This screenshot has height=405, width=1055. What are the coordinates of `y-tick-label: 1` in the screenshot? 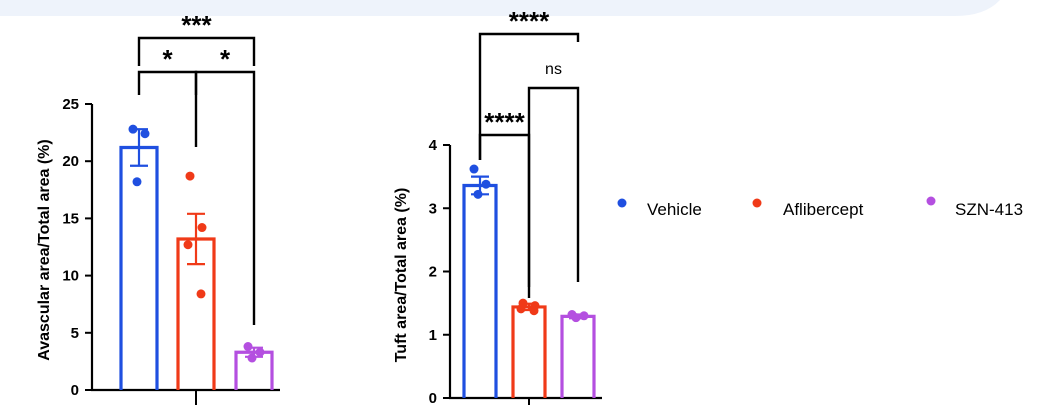 It's located at (433, 335).